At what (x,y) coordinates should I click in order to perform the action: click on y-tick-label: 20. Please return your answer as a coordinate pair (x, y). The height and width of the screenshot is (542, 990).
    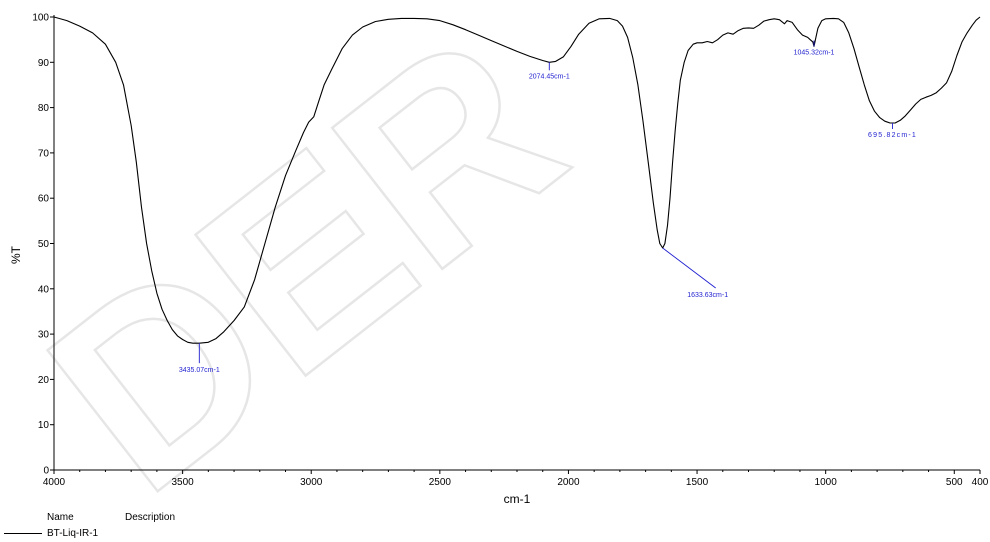
    Looking at the image, I should click on (44, 380).